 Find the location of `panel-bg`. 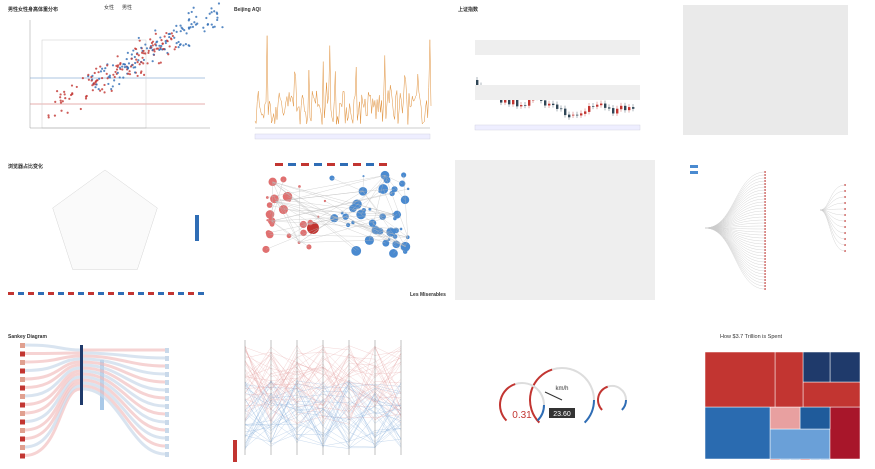

panel-bg is located at coordinates (555, 230).